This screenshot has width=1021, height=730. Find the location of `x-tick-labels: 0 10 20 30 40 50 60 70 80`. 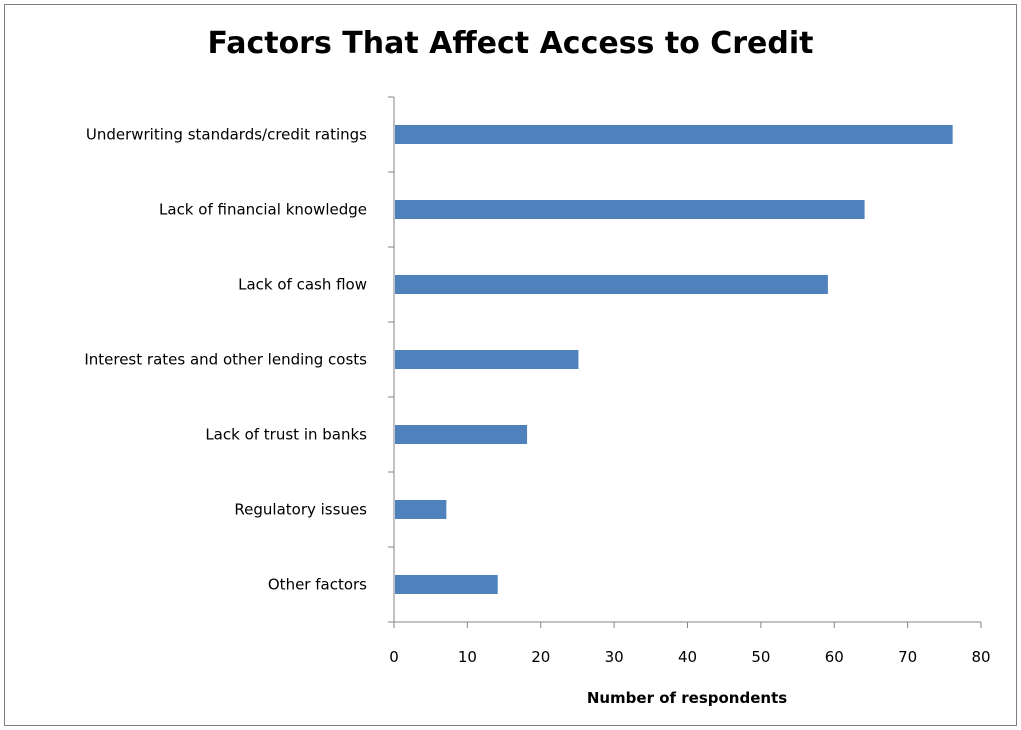

x-tick-labels: 0 10 20 30 40 50 60 70 80 is located at coordinates (689, 657).